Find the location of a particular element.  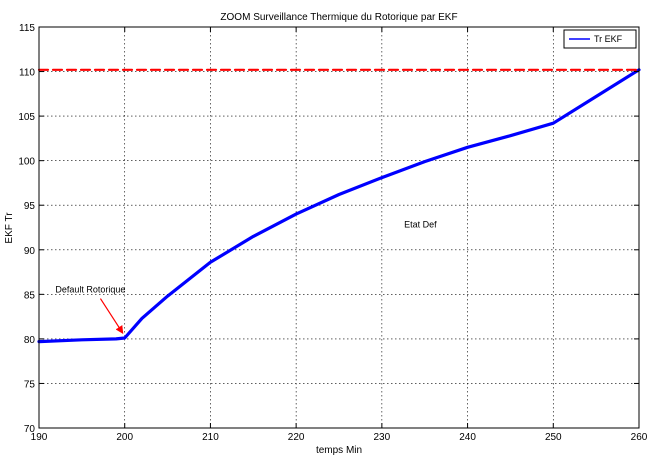

x-tick-label: 200 is located at coordinates (124, 437).